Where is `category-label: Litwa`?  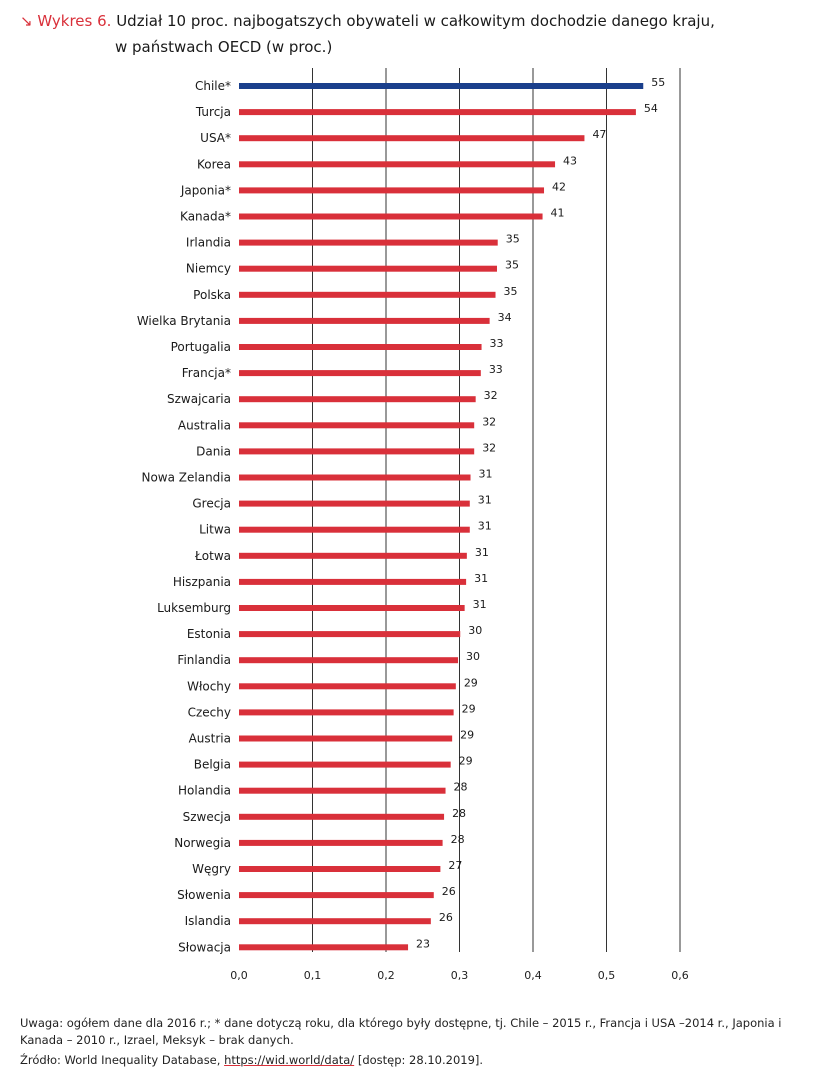
category-label: Litwa is located at coordinates (215, 530).